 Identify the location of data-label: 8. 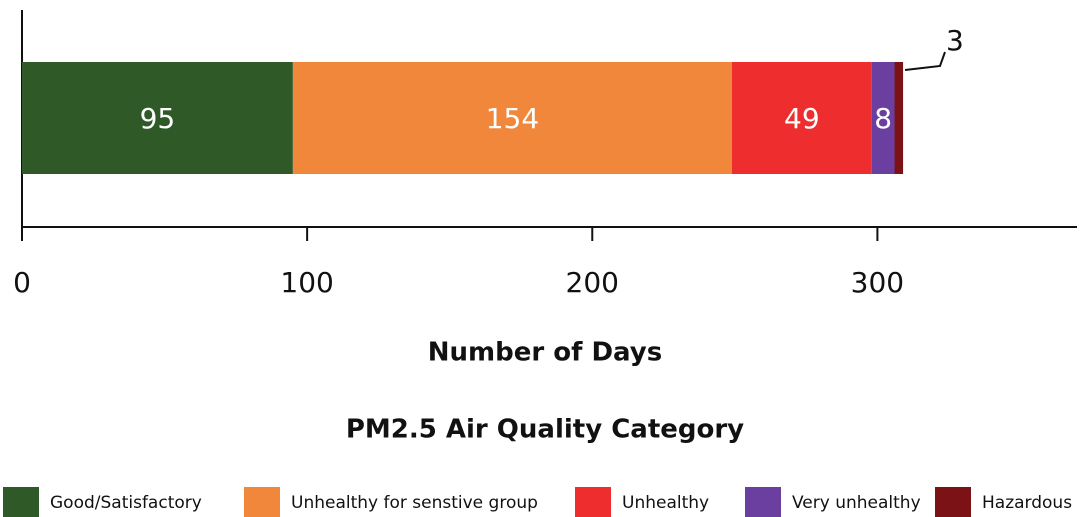
(883, 118).